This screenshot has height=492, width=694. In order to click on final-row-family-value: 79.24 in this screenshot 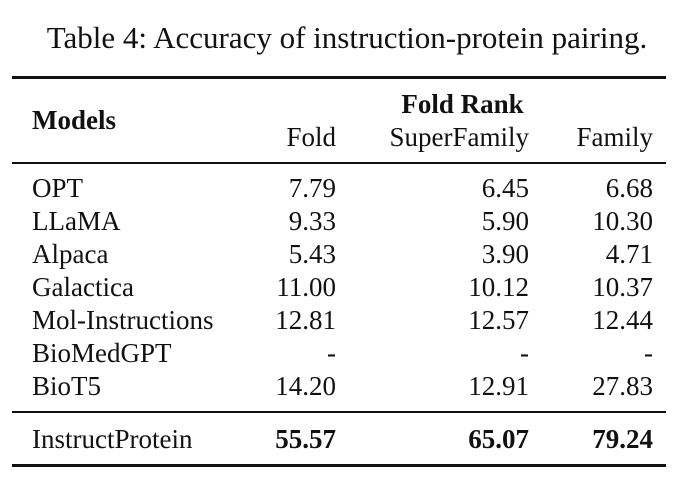, I will do `click(622, 439)`.